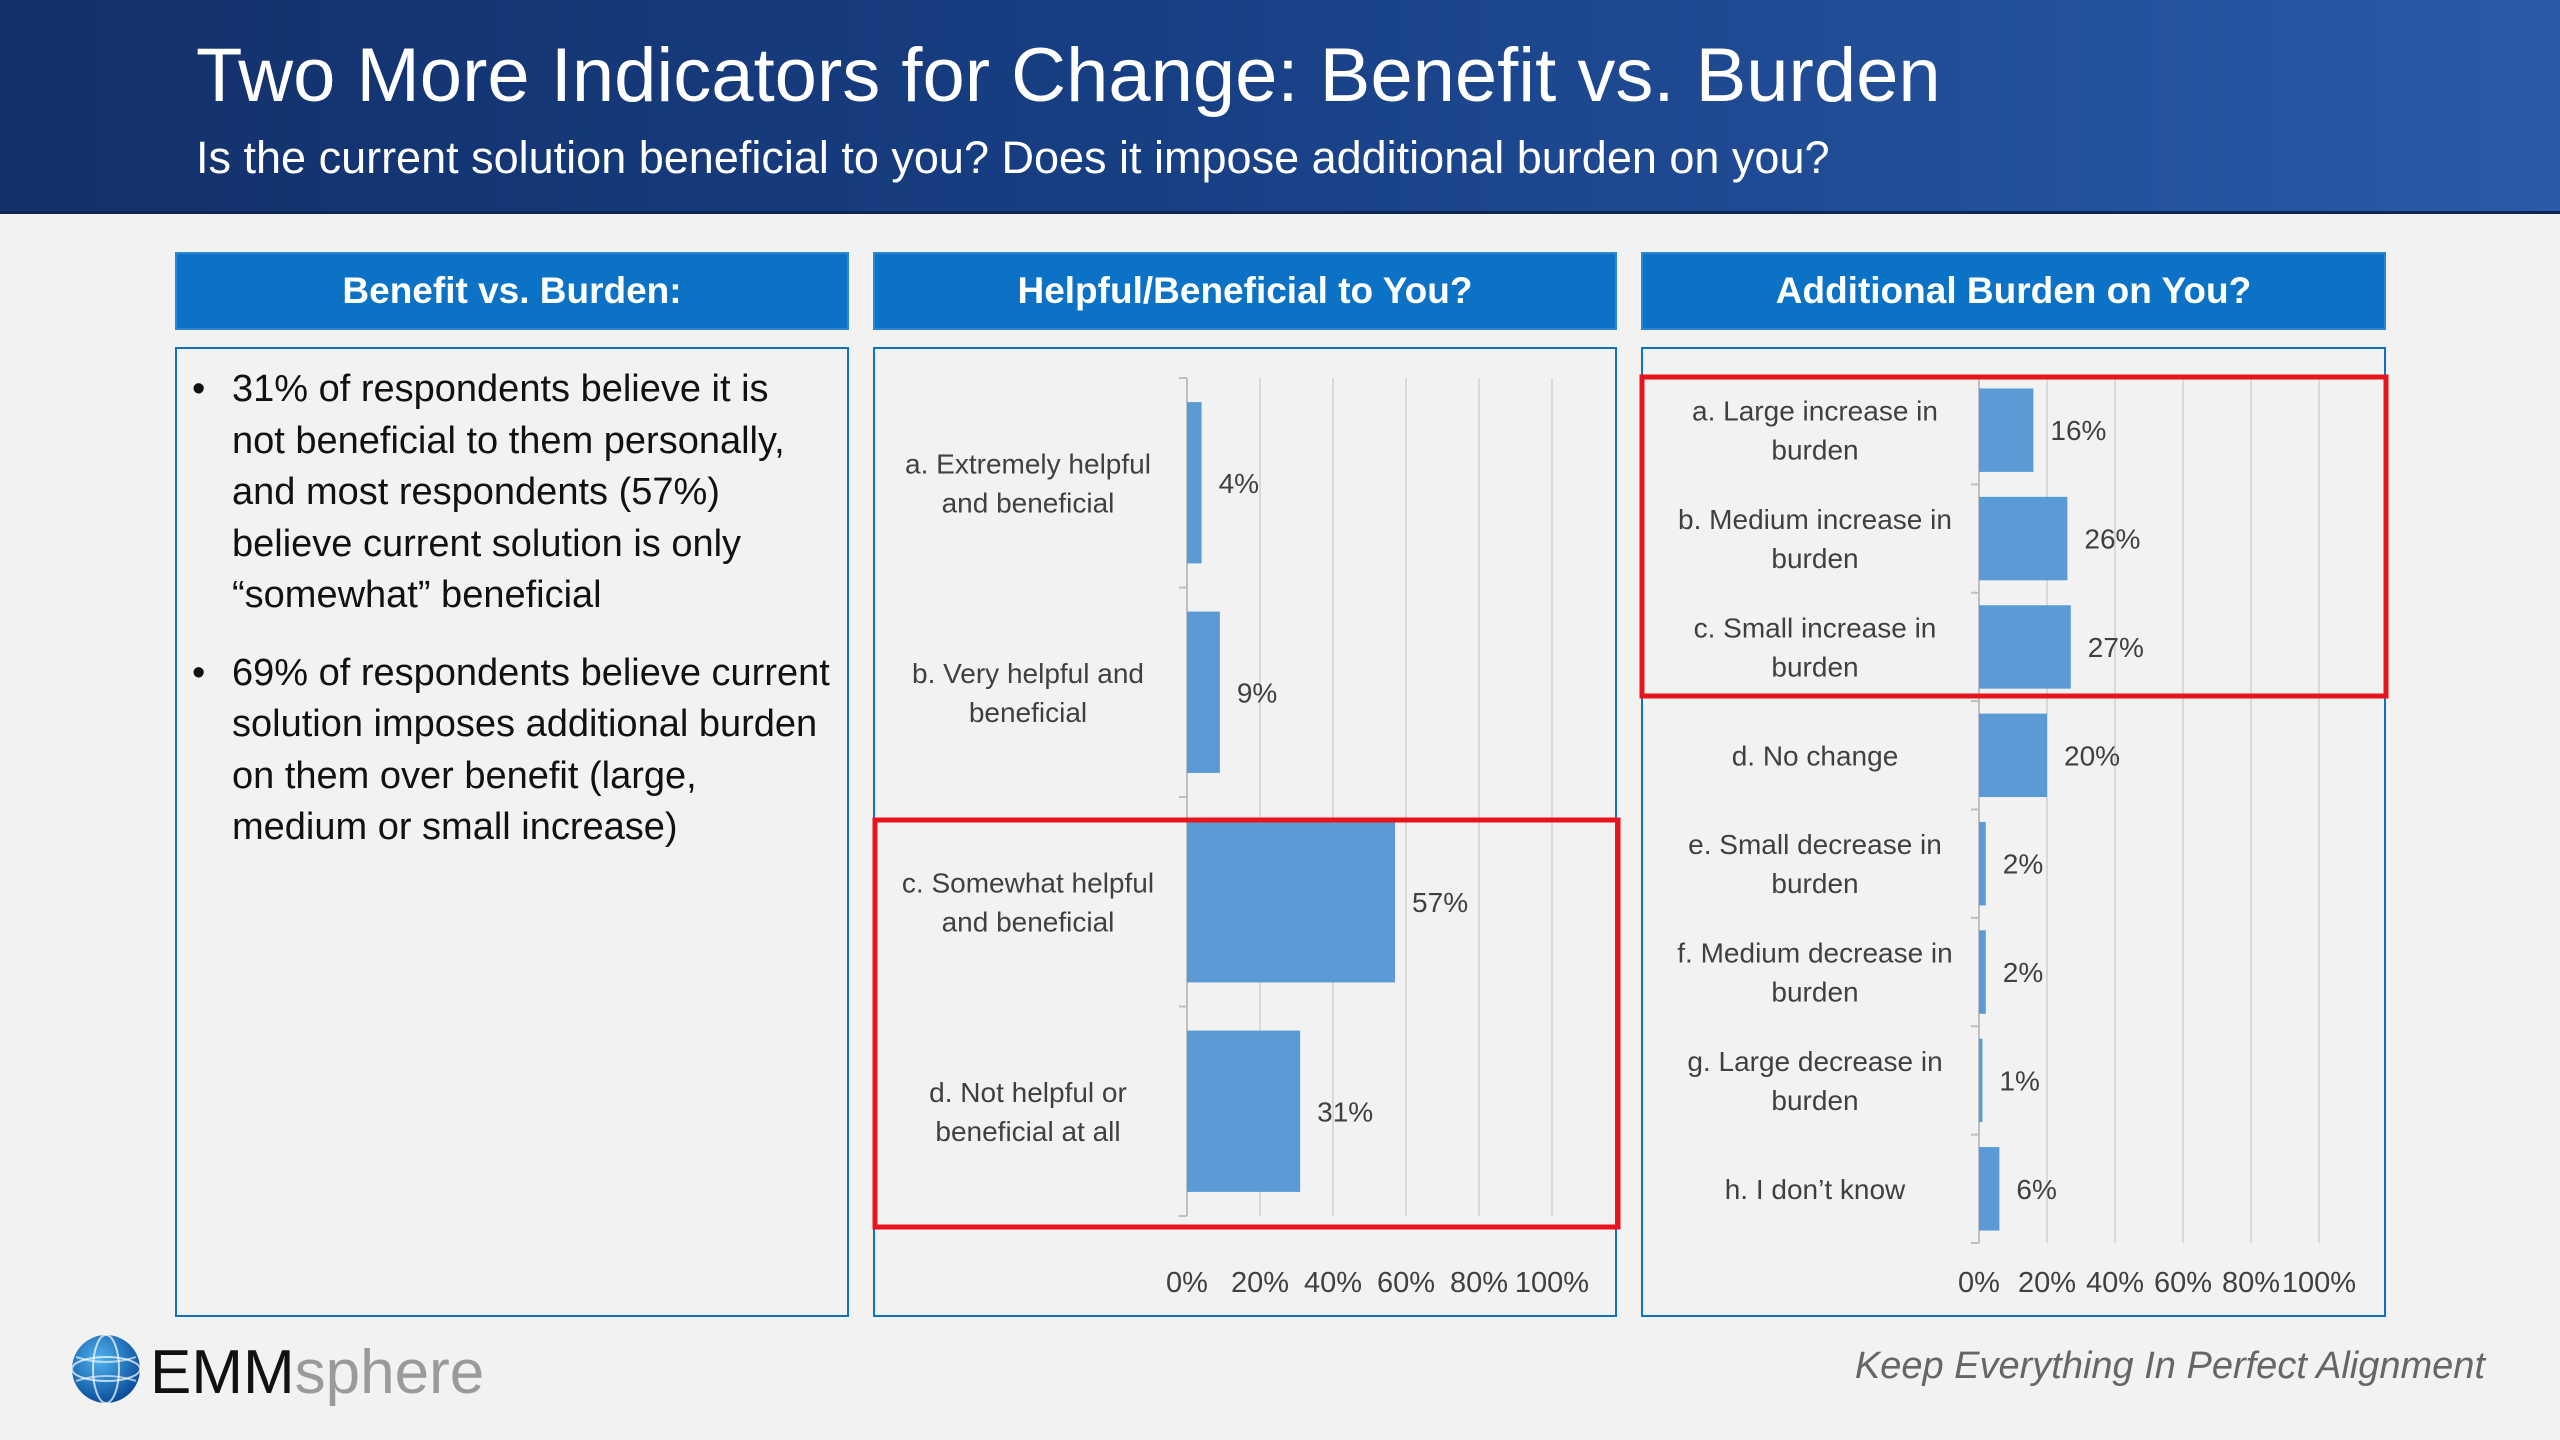 The width and height of the screenshot is (2560, 1440). I want to click on data-label: 31%, so click(1345, 1111).